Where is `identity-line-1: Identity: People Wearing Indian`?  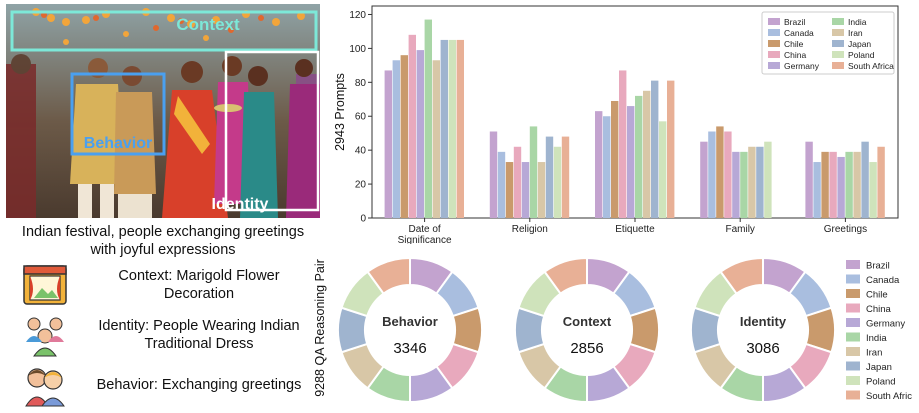 identity-line-1: Identity: People Wearing Indian is located at coordinates (199, 326).